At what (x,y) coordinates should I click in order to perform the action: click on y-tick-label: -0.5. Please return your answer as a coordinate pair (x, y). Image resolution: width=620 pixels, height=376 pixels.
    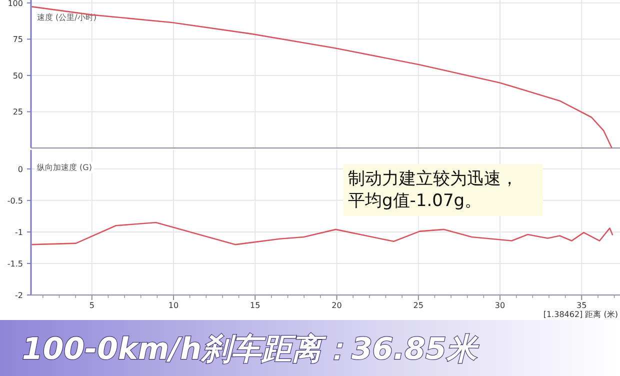
    Looking at the image, I should click on (15, 201).